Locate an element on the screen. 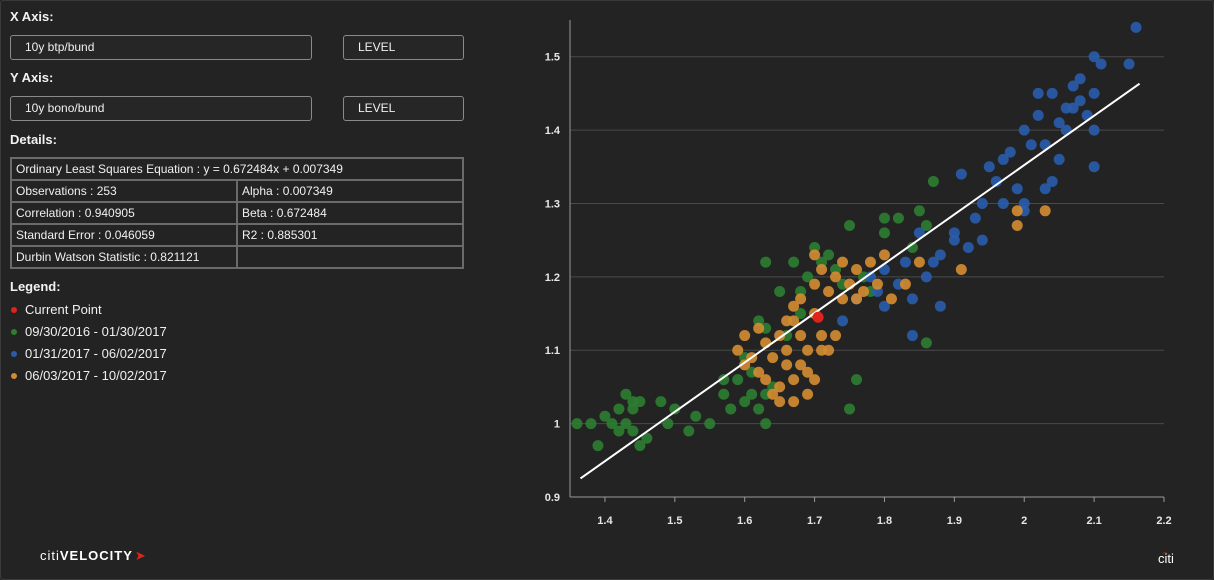 The width and height of the screenshot is (1214, 580). brand-part2: VELOCITY is located at coordinates (96, 555).